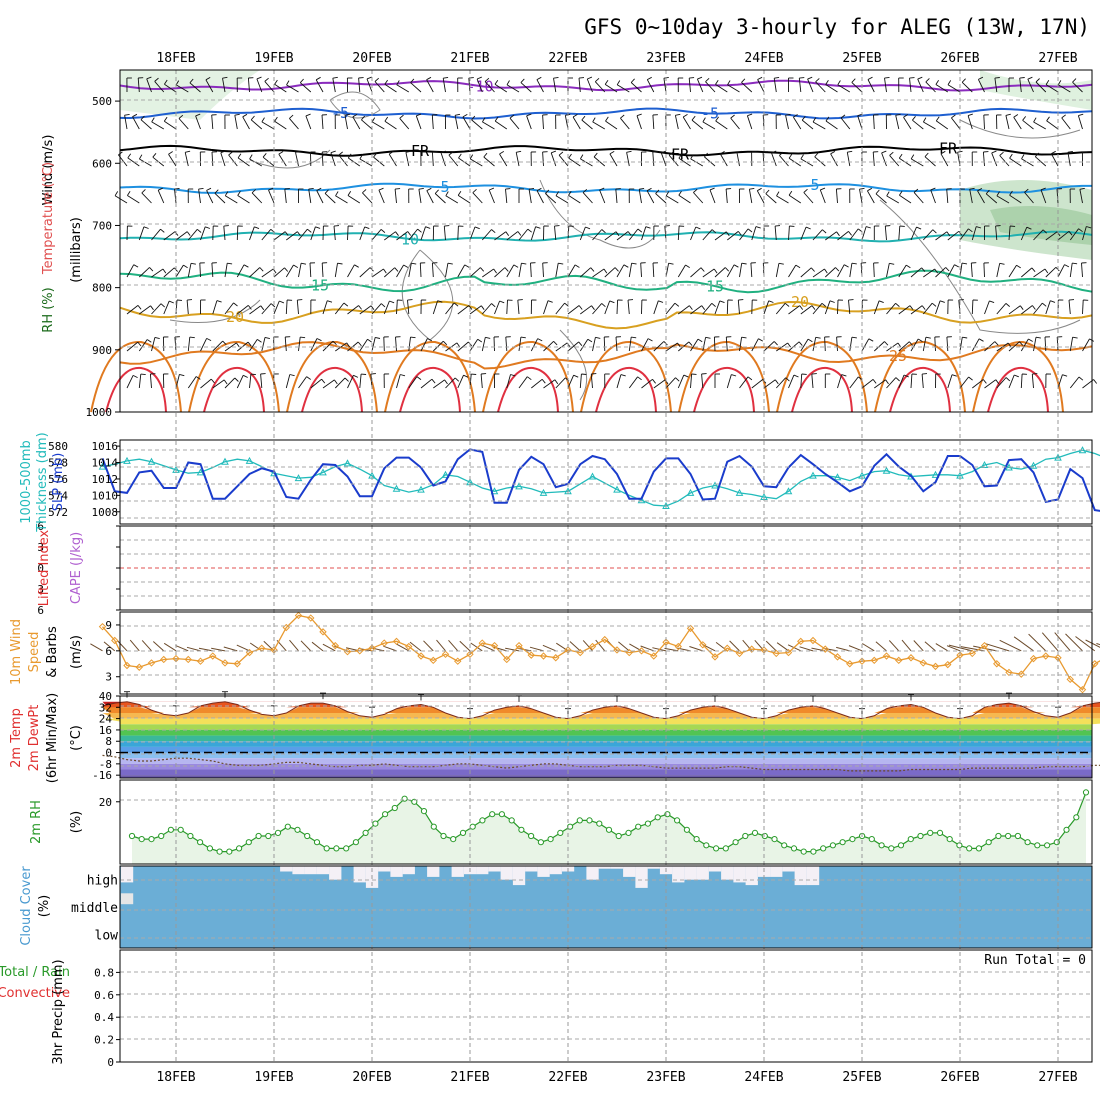 Image resolution: width=1100 pixels, height=1100 pixels. I want to click on cloud-gap, so click(788, 869).